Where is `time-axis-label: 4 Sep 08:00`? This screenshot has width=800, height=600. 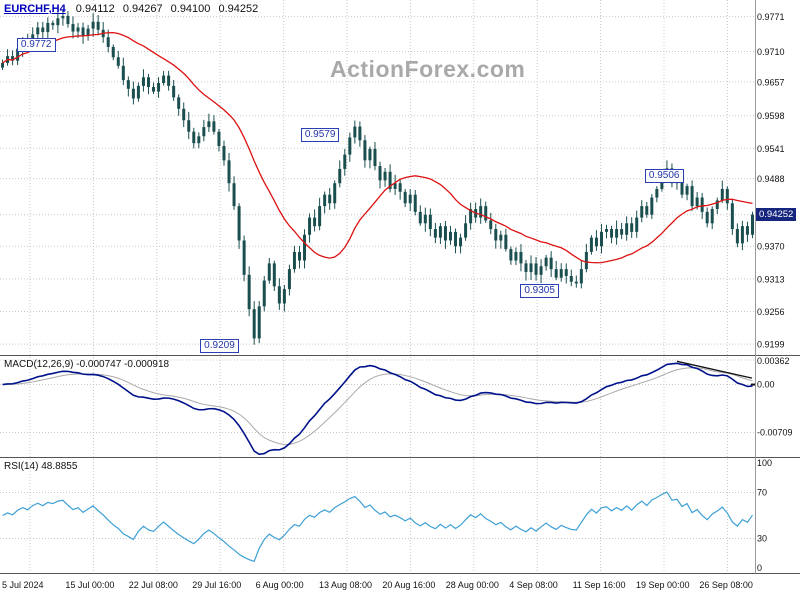
time-axis-label: 4 Sep 08:00 is located at coordinates (533, 585).